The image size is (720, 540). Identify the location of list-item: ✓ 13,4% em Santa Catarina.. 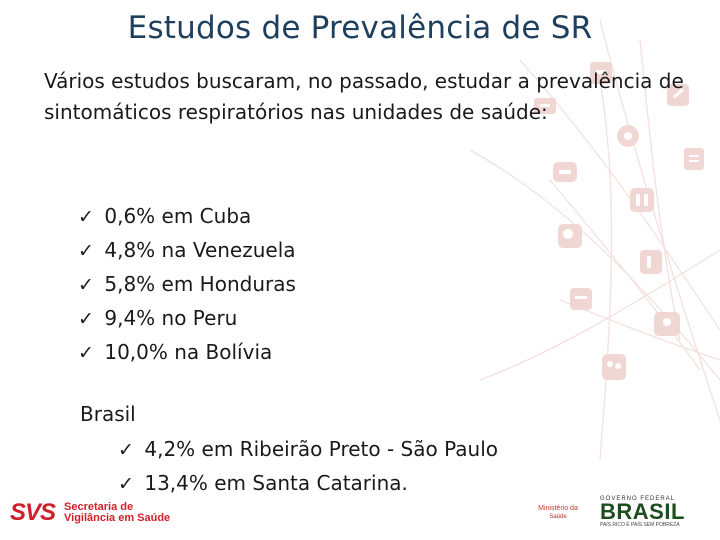
(308, 483).